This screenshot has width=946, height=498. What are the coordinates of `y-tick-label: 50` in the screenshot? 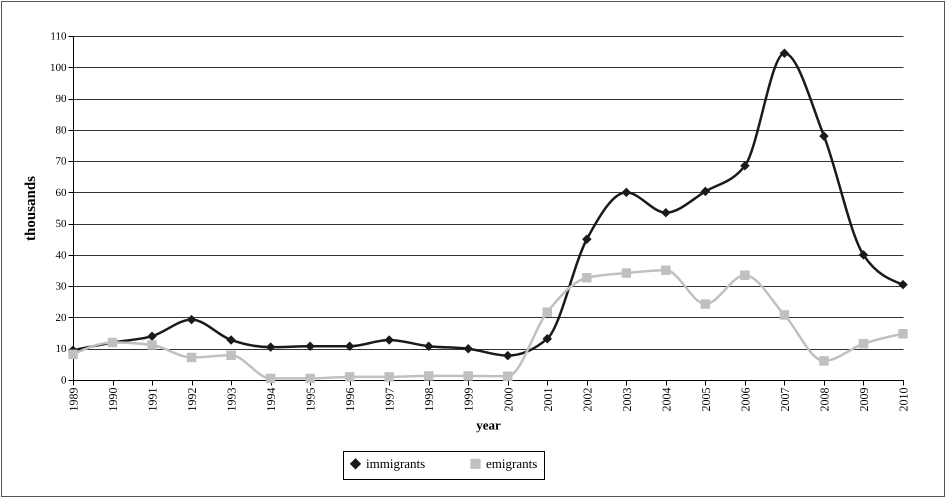 It's located at (61, 224).